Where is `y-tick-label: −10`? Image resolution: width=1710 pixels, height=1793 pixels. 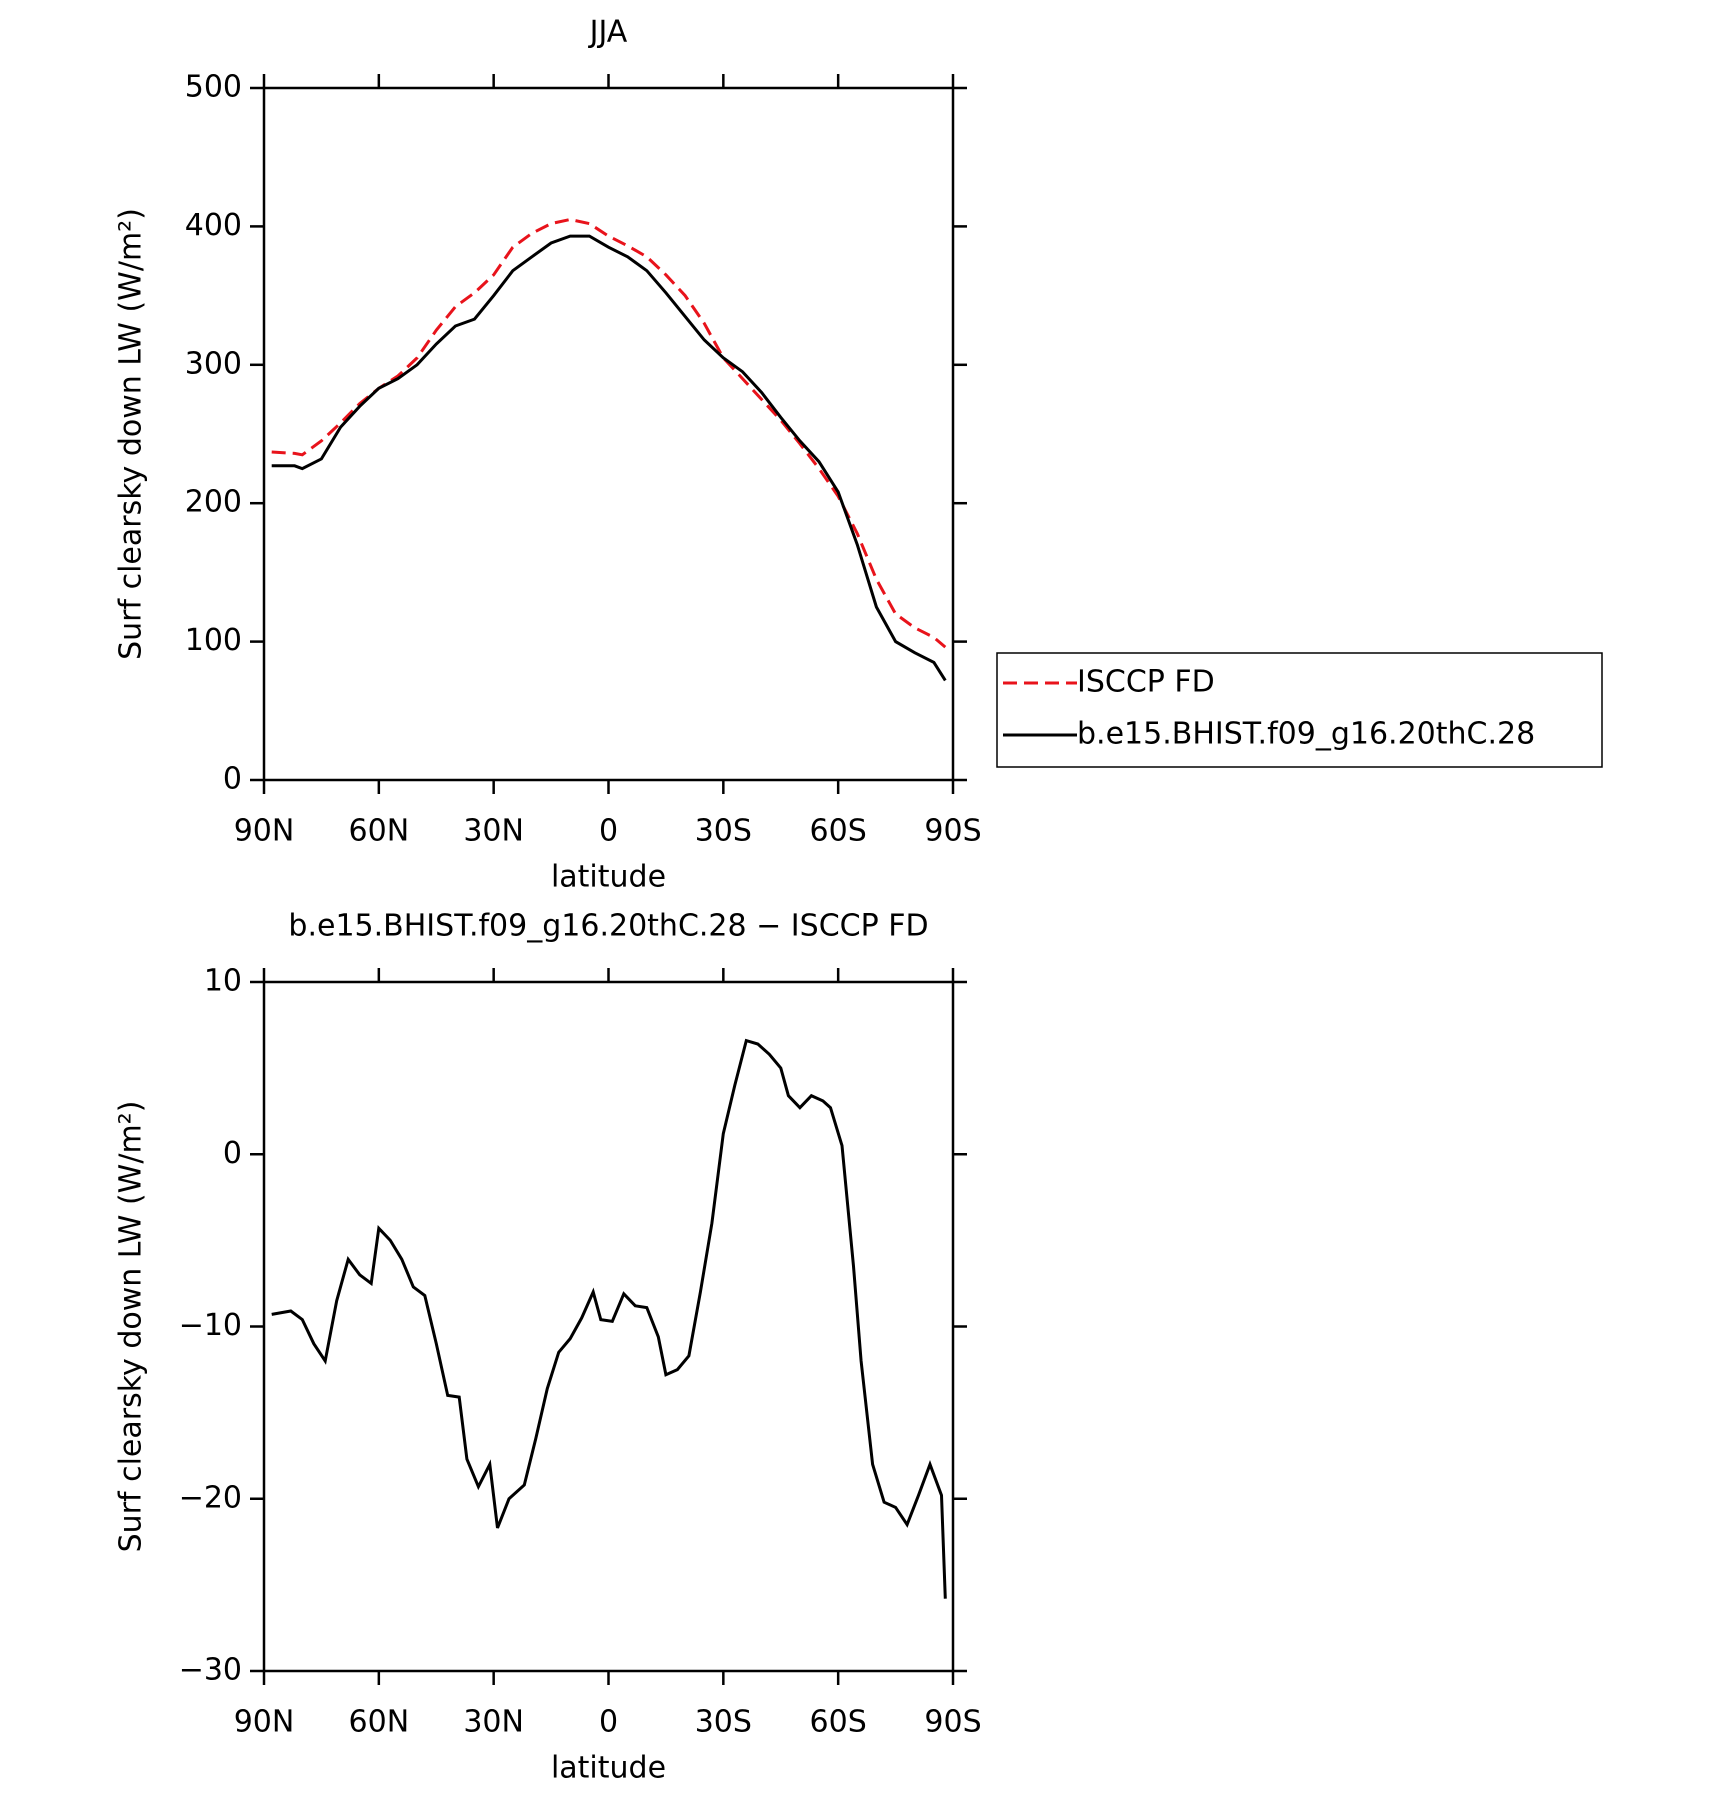
y-tick-label: −10 is located at coordinates (210, 1325).